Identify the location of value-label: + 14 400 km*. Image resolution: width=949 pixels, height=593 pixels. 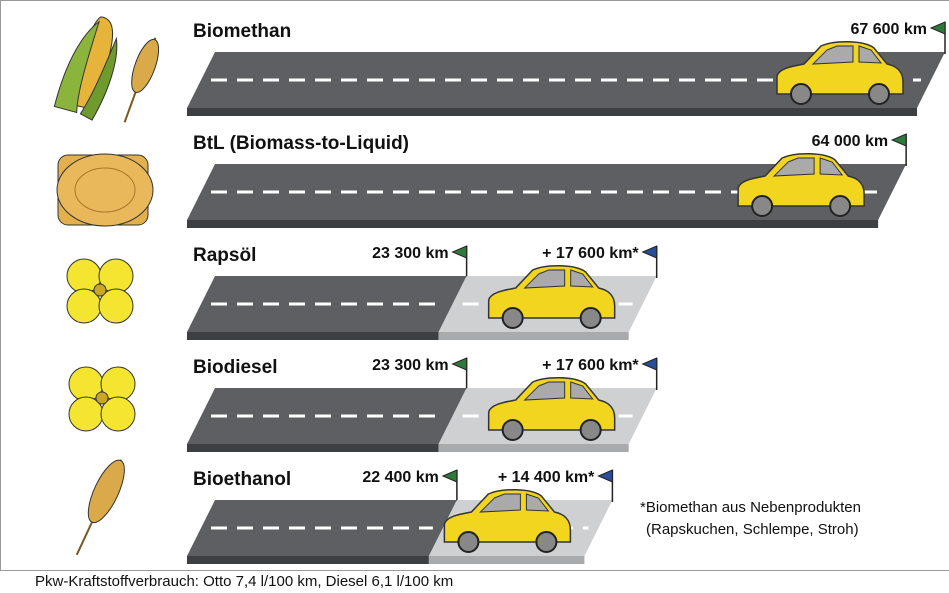
(546, 477).